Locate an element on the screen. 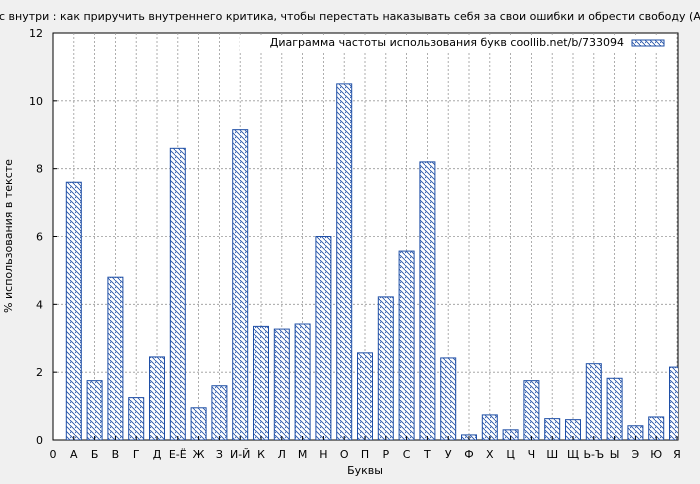 The image size is (700, 484). x-tick-label: Ч is located at coordinates (532, 454).